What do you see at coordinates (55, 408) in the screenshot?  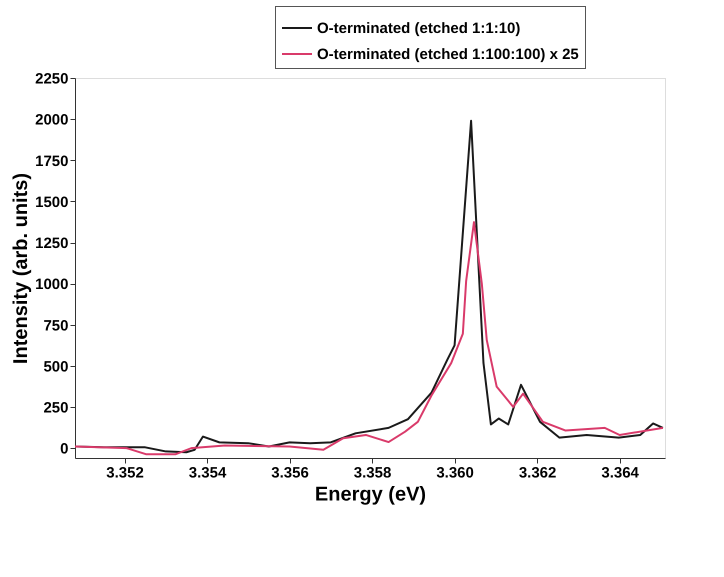 I see `y-tick-label: 250` at bounding box center [55, 408].